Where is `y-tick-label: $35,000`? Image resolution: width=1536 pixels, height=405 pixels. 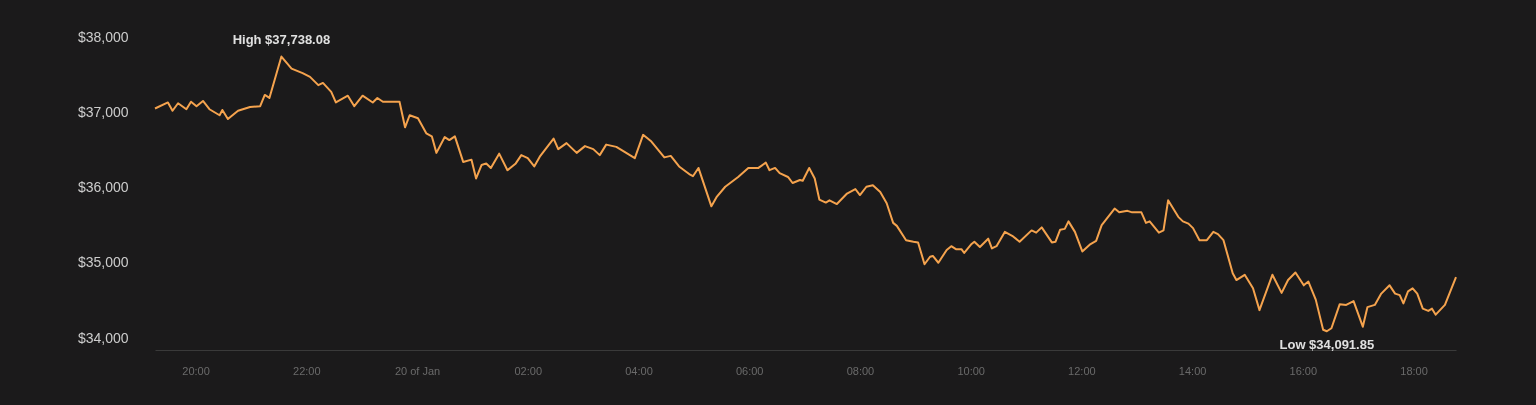
y-tick-label: $35,000 is located at coordinates (103, 262).